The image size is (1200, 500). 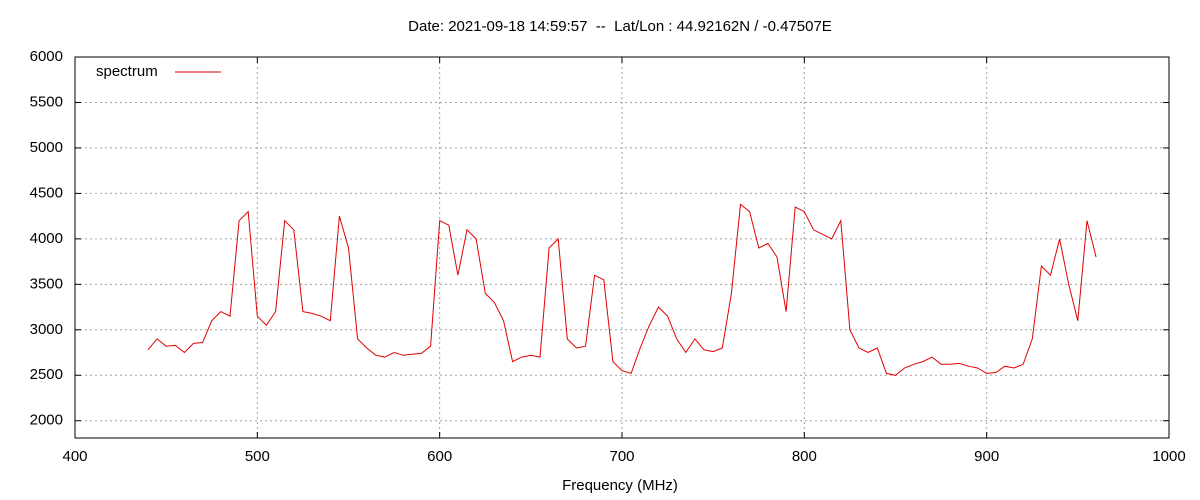 I want to click on y-tick-label: 2500, so click(x=46, y=374).